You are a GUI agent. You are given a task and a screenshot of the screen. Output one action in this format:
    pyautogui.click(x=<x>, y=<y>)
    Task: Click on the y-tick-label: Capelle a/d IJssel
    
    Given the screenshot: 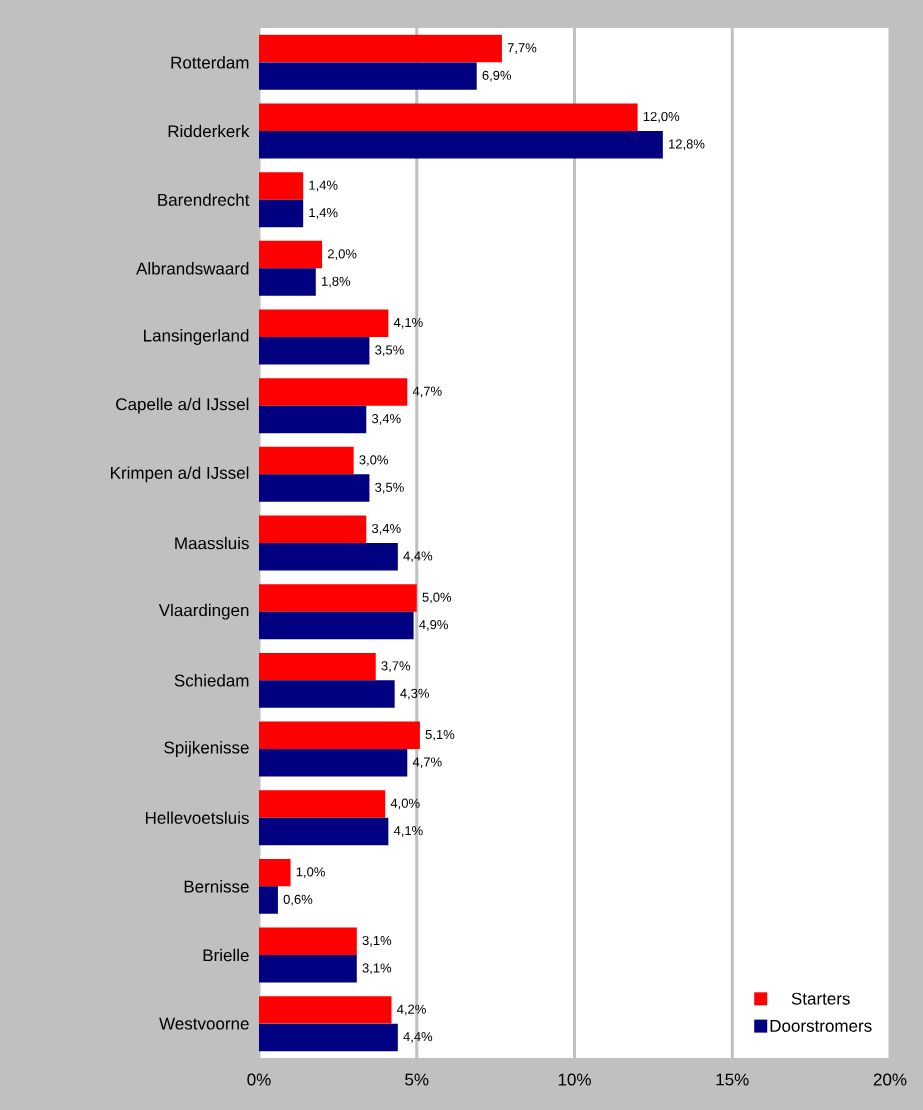 What is the action you would take?
    pyautogui.click(x=182, y=405)
    